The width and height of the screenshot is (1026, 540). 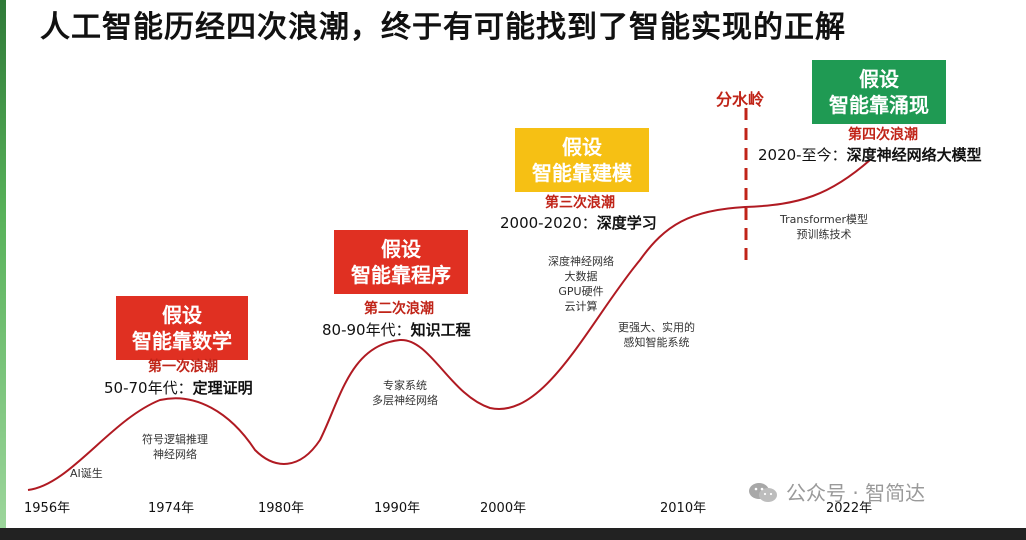 What do you see at coordinates (401, 262) in the screenshot?
I see `hypothesis-box-program: 假设 智能靠程序` at bounding box center [401, 262].